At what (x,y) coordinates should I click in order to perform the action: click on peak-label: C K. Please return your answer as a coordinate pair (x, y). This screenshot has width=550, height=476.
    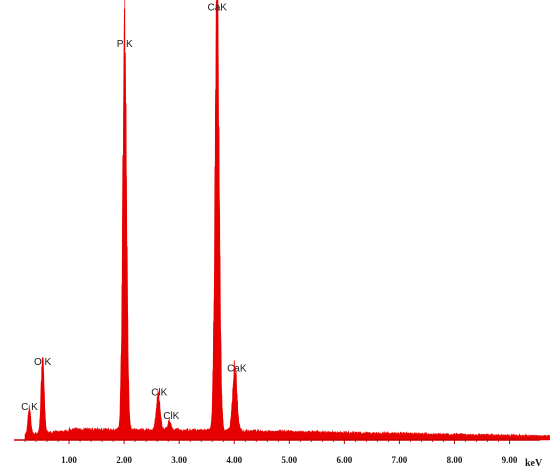
    Looking at the image, I should click on (29, 407).